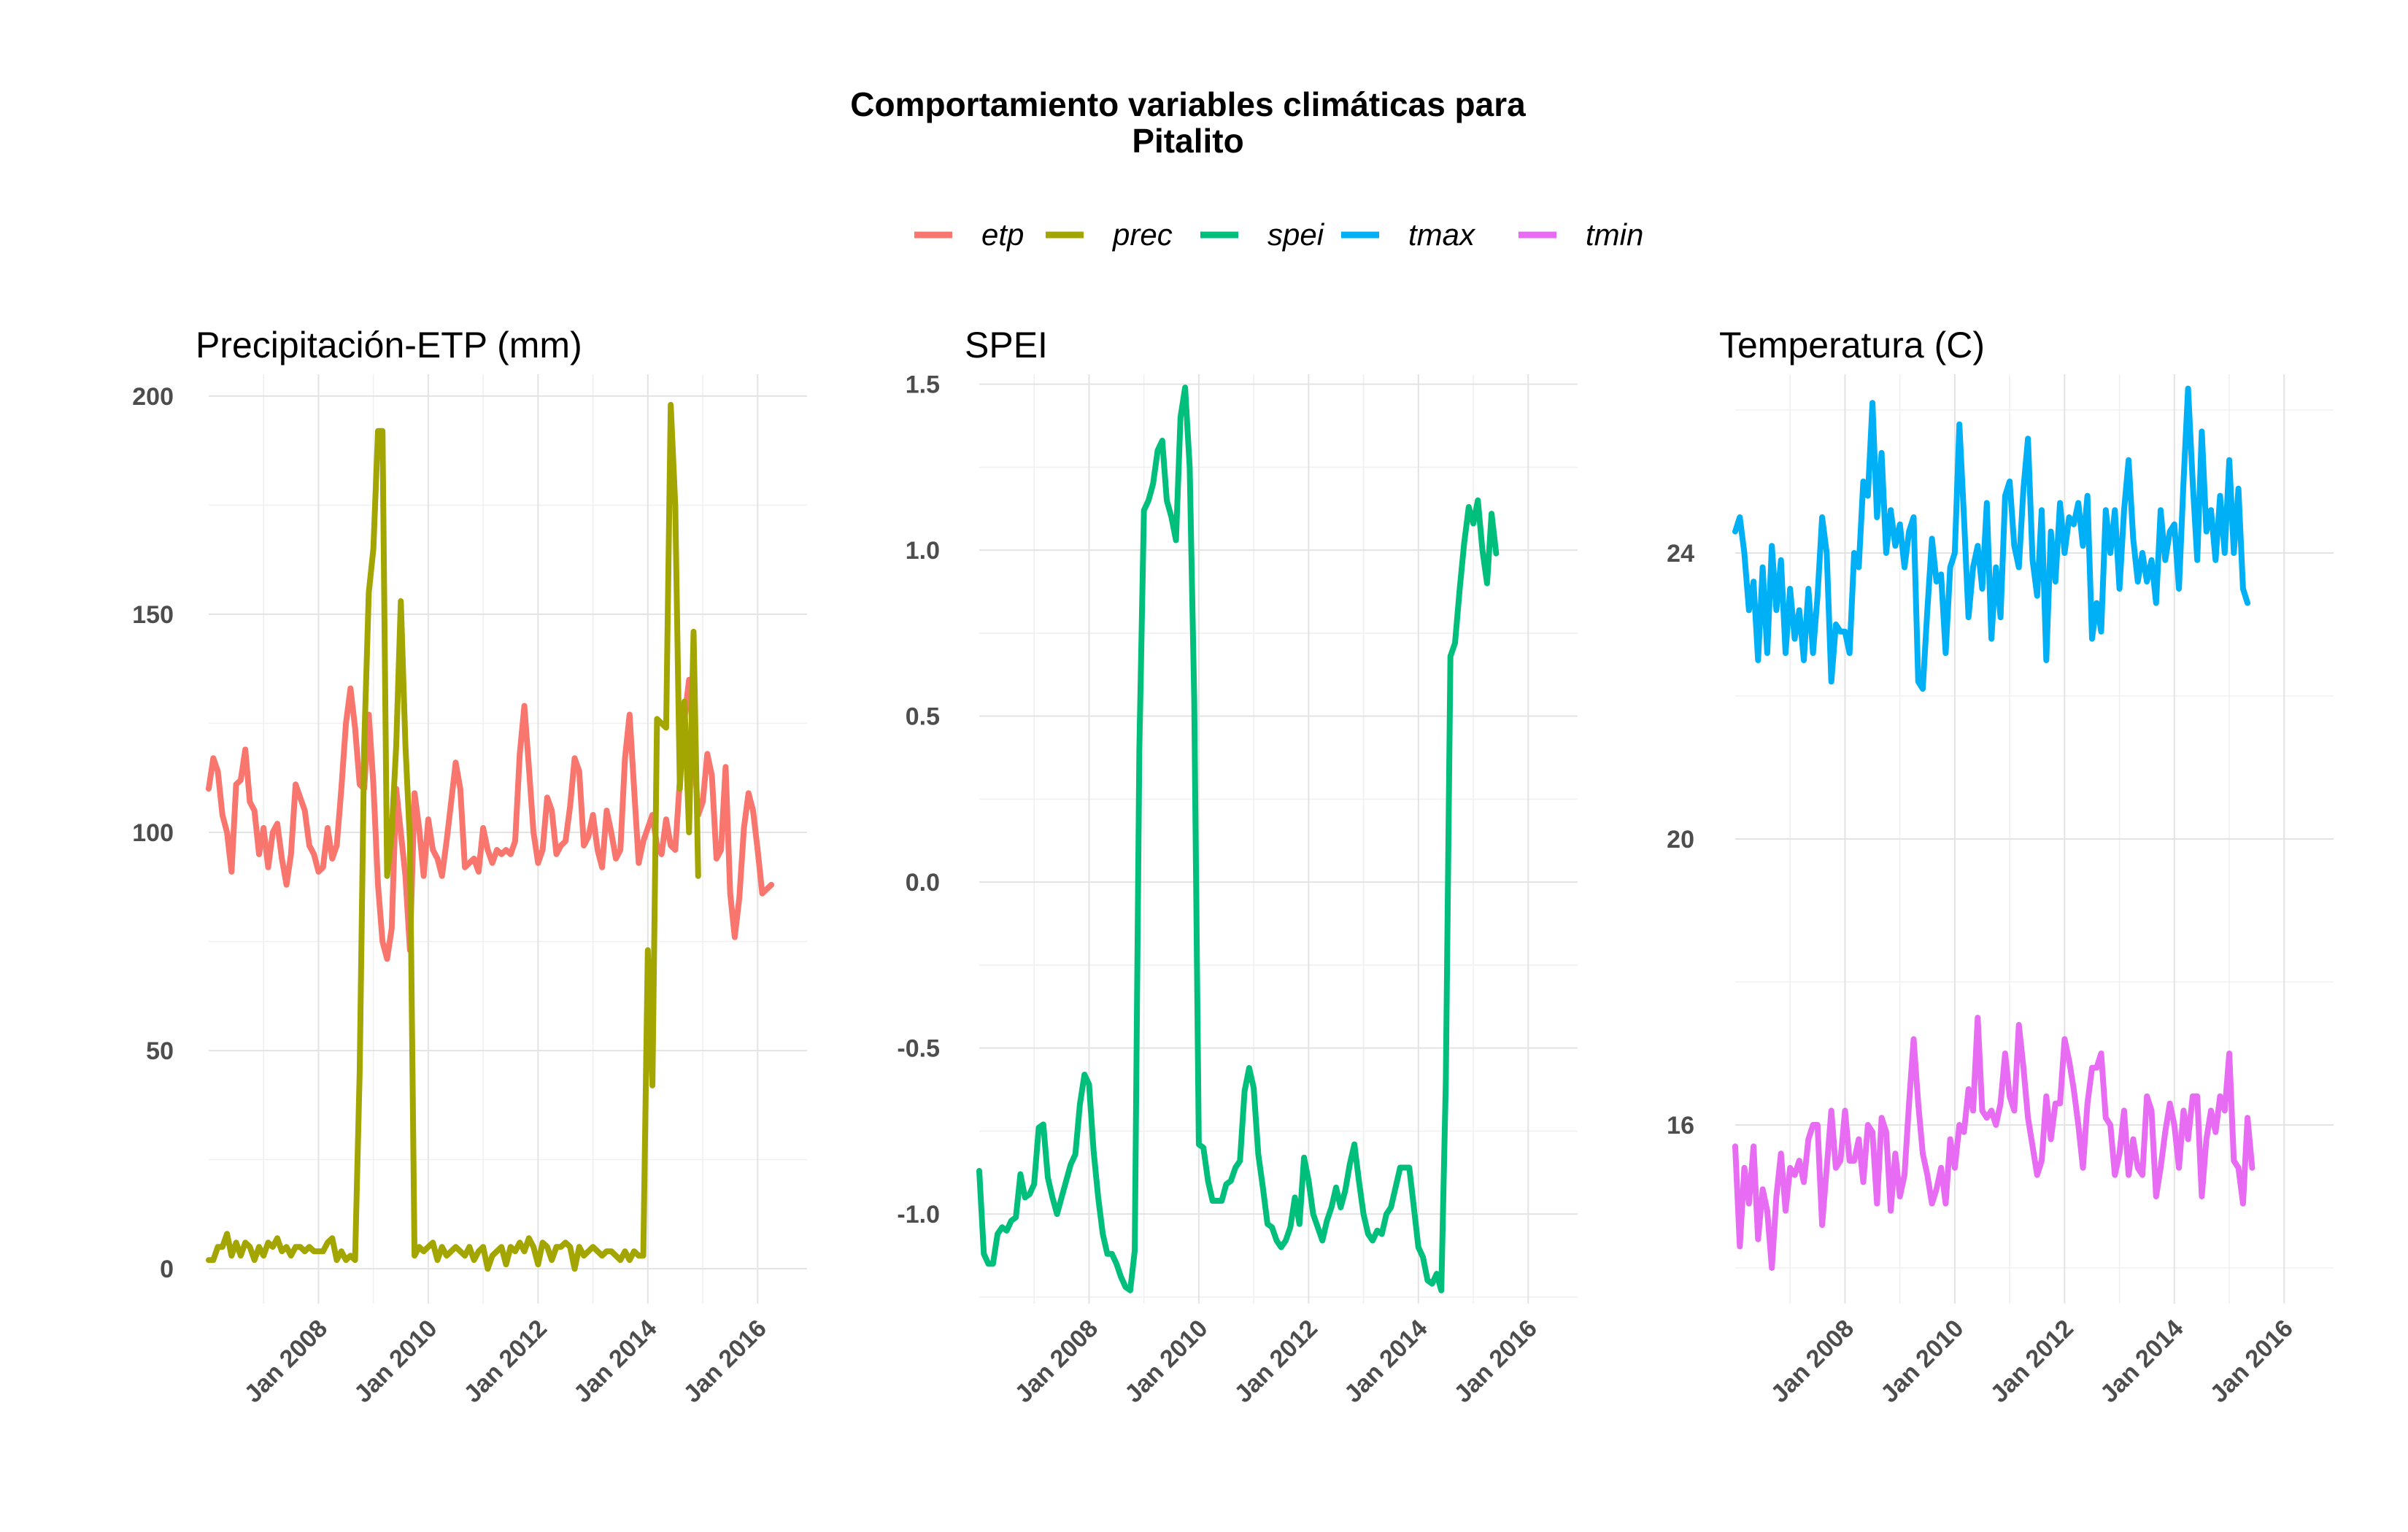 This screenshot has width=2408, height=1532. What do you see at coordinates (1187, 141) in the screenshot?
I see `figure-title-line2: Pitalito` at bounding box center [1187, 141].